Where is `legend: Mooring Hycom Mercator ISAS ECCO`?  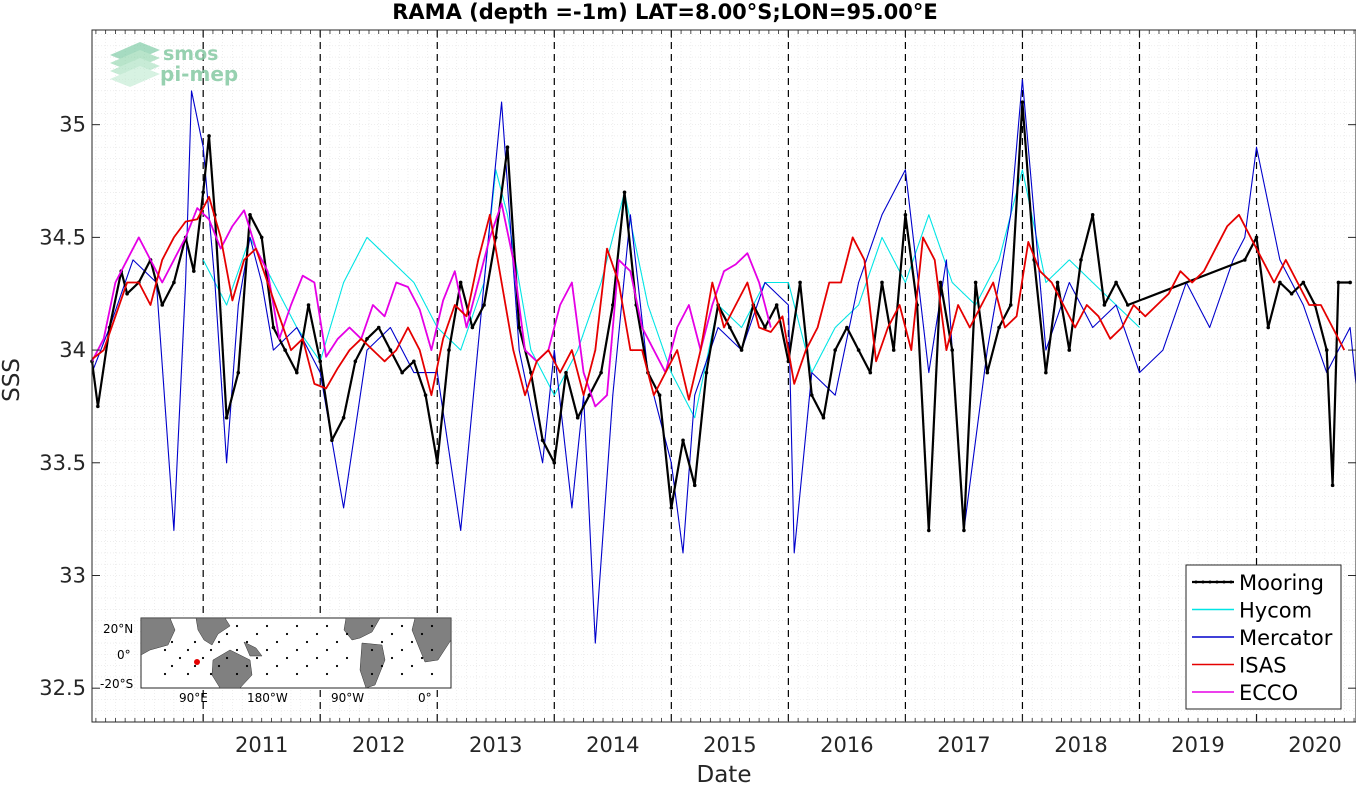
legend: Mooring Hycom Mercator ISAS ECCO is located at coordinates (1263, 637).